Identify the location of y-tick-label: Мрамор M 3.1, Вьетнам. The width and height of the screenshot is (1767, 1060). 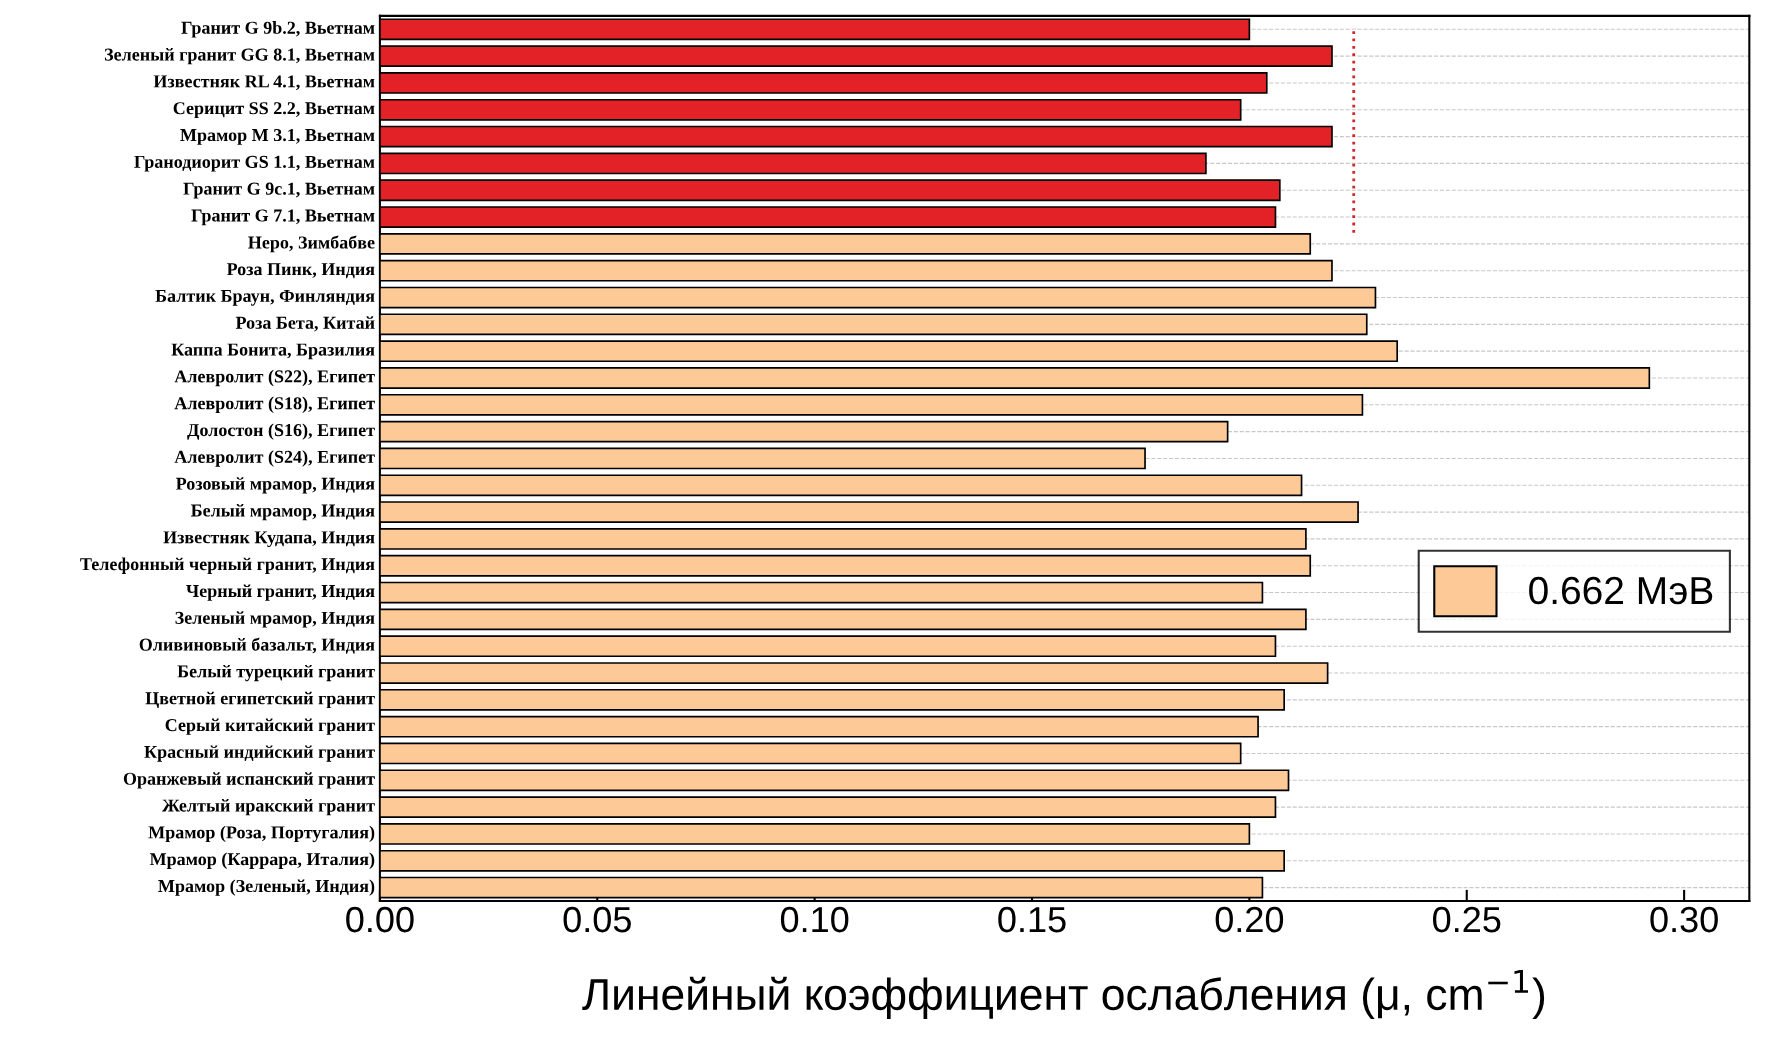
(277, 136).